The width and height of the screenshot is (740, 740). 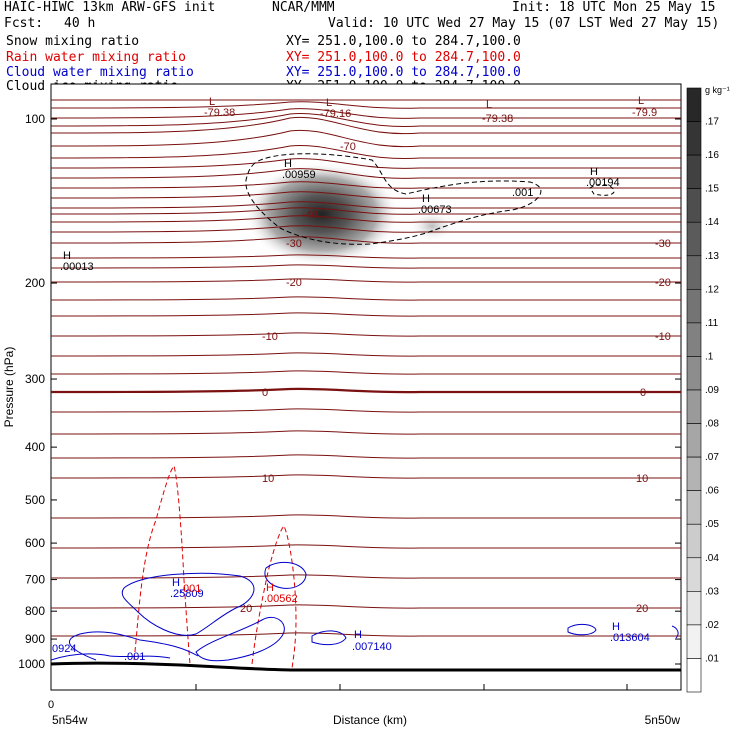 I want to click on y-tick-label: 1000, so click(x=31, y=664).